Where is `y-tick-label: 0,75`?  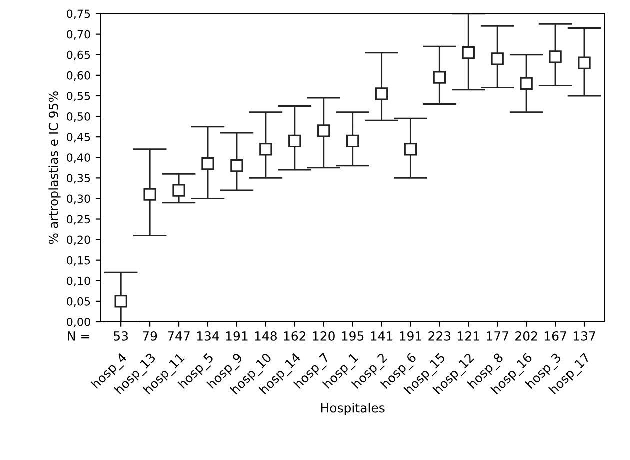
y-tick-label: 0,75 is located at coordinates (78, 15).